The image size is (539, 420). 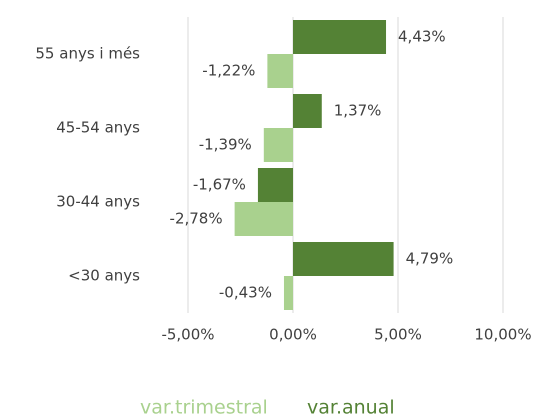 I want to click on value-label: -1,39%, so click(x=225, y=145).